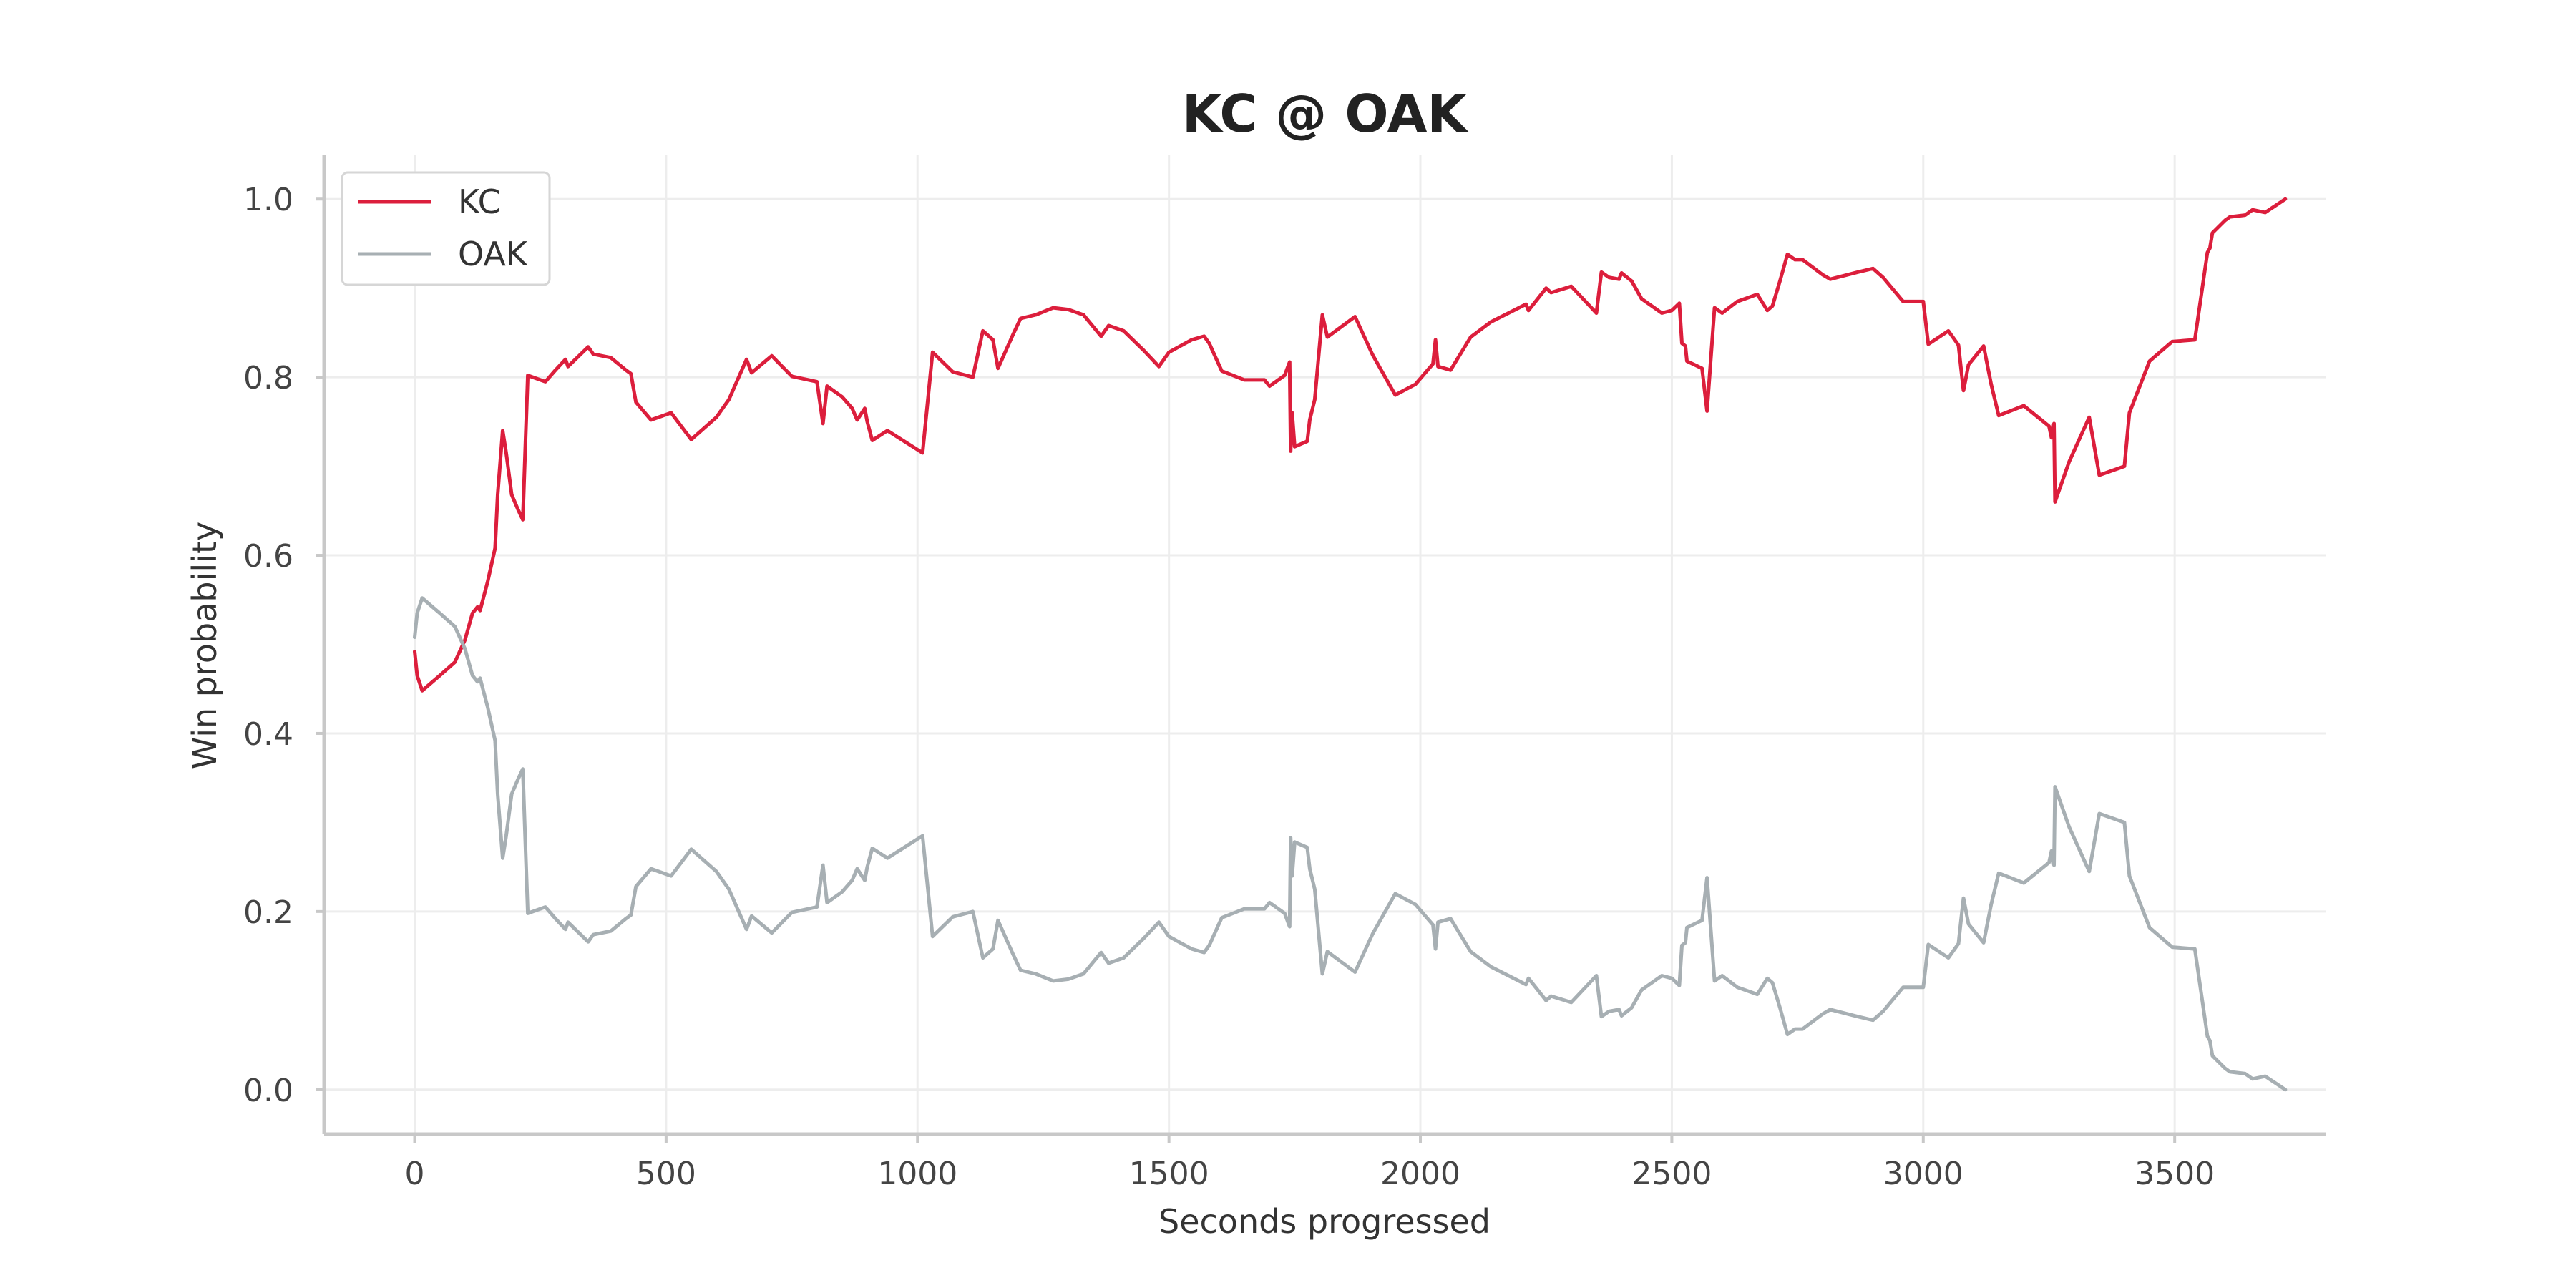 The height and width of the screenshot is (1288, 2576). What do you see at coordinates (268, 912) in the screenshot?
I see `y-tick-label: 0.2` at bounding box center [268, 912].